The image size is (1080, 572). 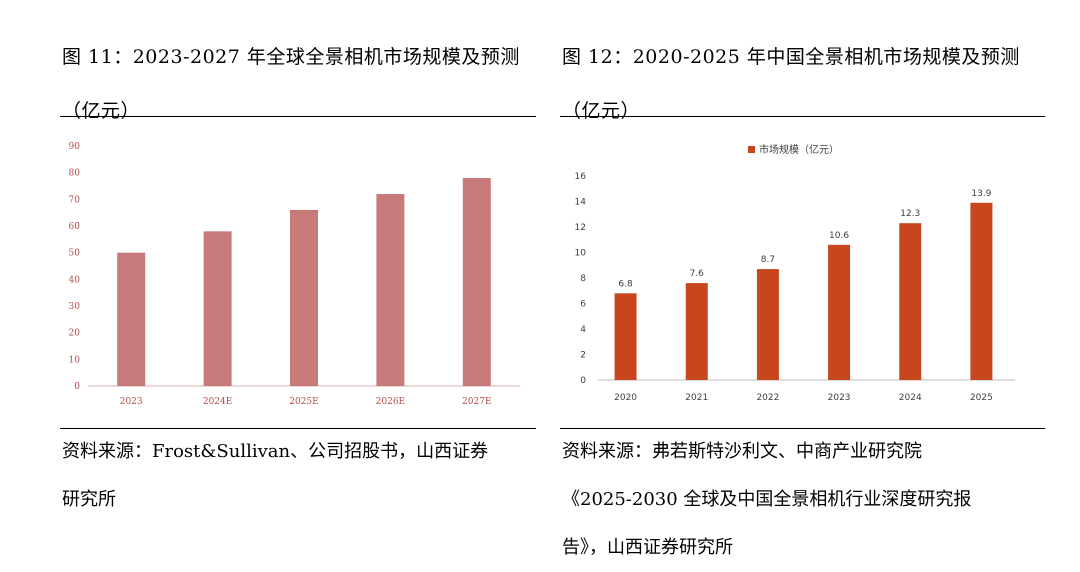 I want to click on y-tick-label: 8, so click(x=583, y=279).